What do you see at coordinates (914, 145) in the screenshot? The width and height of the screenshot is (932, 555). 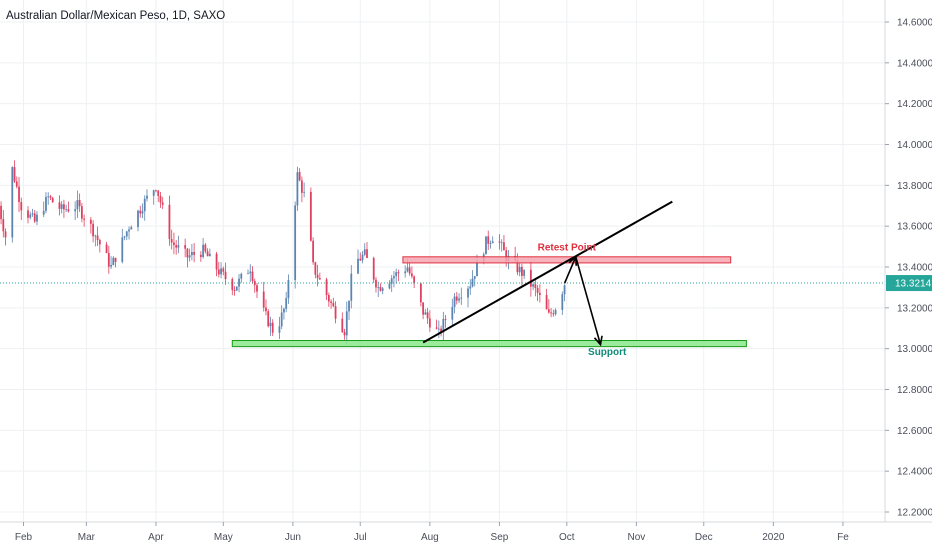 I see `price-tick-label: 14.0000` at bounding box center [914, 145].